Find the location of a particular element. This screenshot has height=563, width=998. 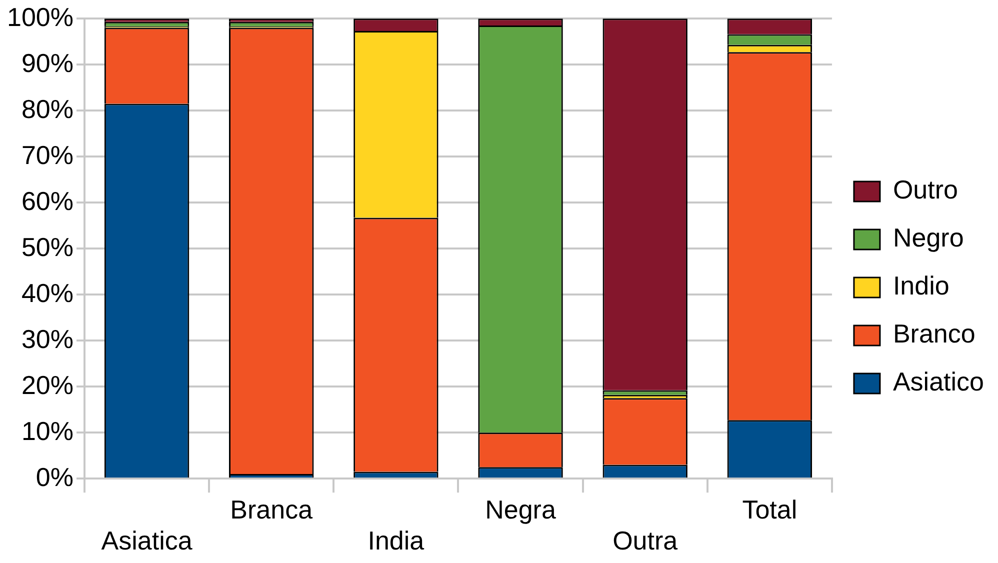

x-tick-label: Asiatica is located at coordinates (147, 541).